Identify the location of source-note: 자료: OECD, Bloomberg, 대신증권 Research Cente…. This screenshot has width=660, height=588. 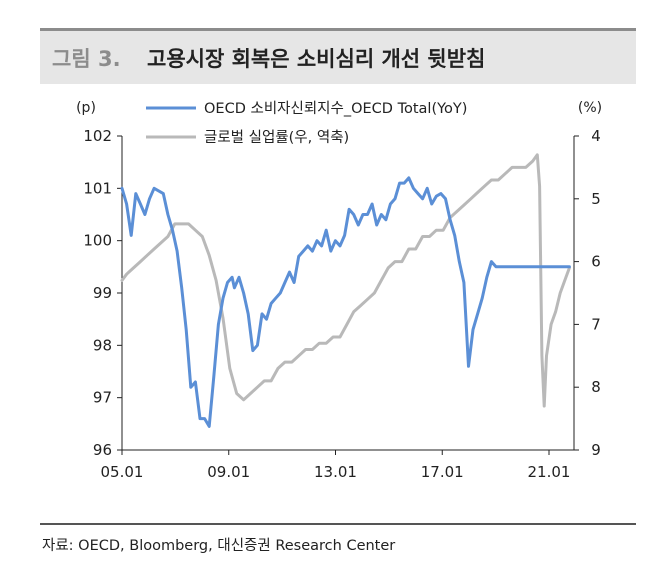
(219, 546).